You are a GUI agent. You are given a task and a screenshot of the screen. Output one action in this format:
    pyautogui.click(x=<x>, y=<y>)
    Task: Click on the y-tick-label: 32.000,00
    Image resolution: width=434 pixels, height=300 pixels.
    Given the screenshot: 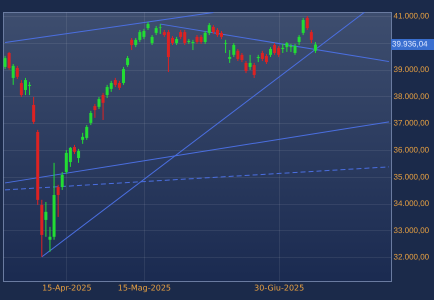 What is the action you would take?
    pyautogui.click(x=412, y=257)
    